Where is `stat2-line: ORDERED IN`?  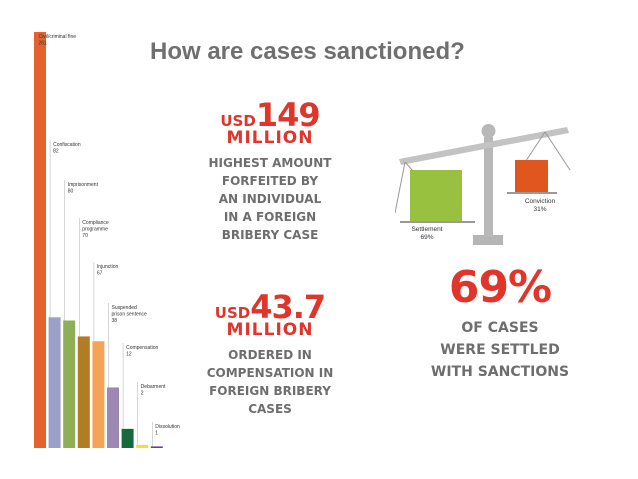
stat2-line: ORDERED IN is located at coordinates (270, 355).